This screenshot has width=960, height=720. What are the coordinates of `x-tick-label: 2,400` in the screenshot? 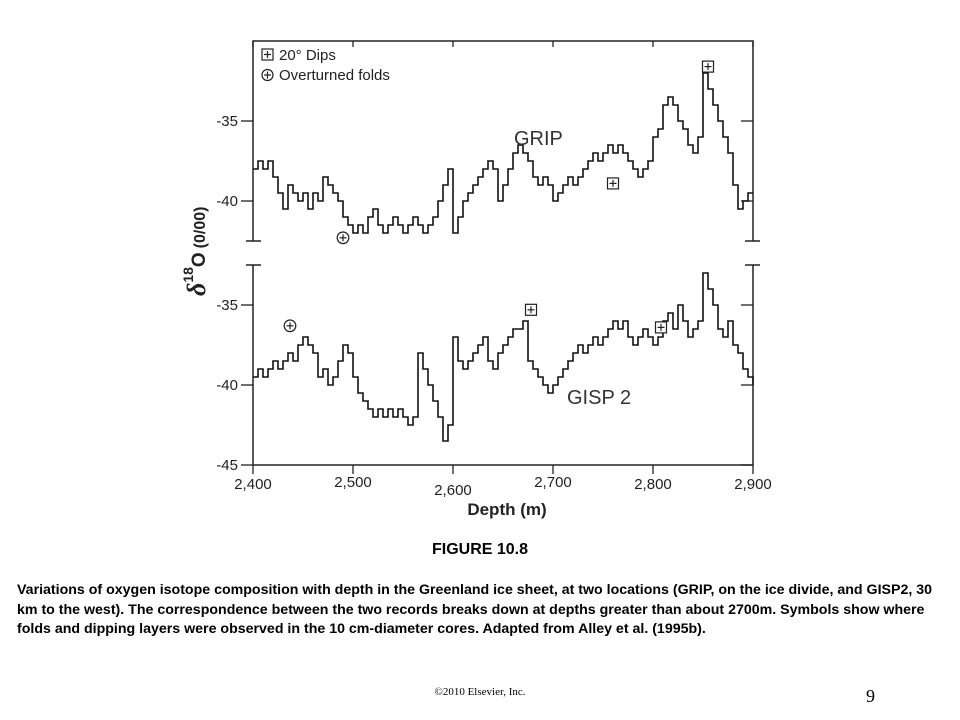 It's located at (253, 484).